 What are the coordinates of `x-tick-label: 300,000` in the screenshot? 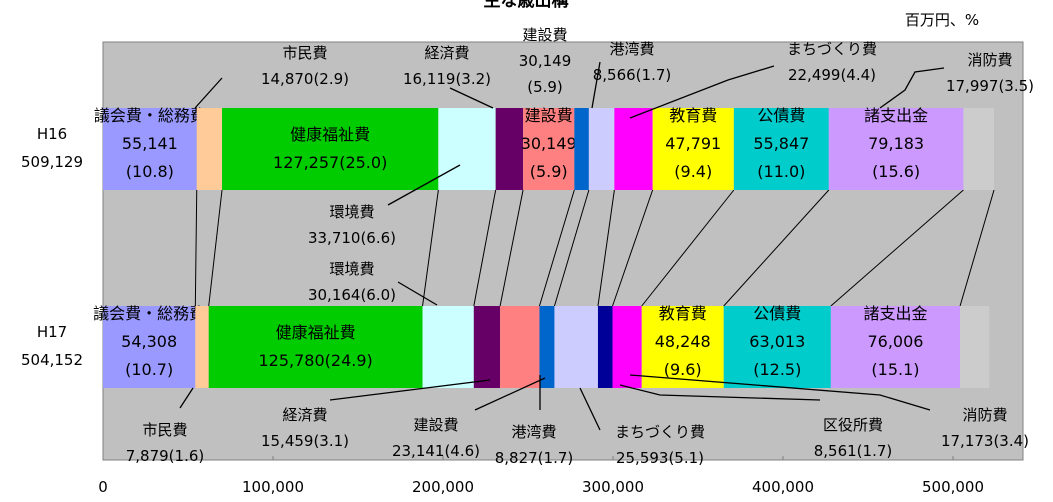 It's located at (613, 487).